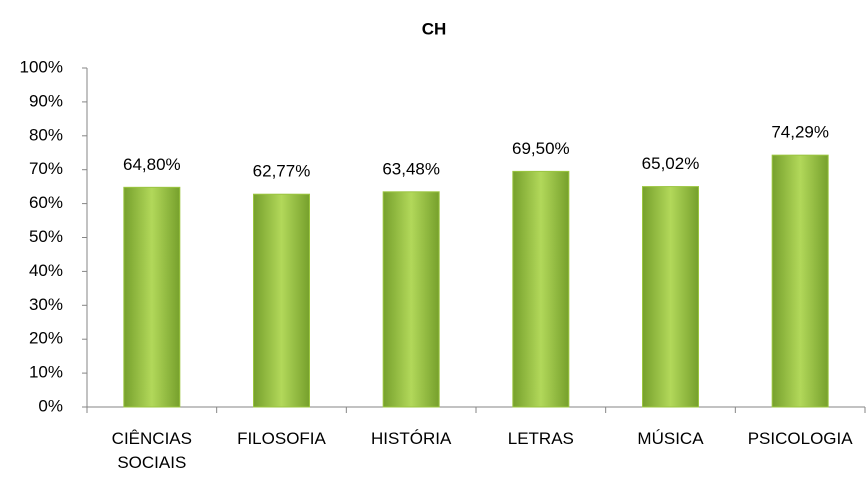  What do you see at coordinates (46, 372) in the screenshot?
I see `y-tick-label: 10%` at bounding box center [46, 372].